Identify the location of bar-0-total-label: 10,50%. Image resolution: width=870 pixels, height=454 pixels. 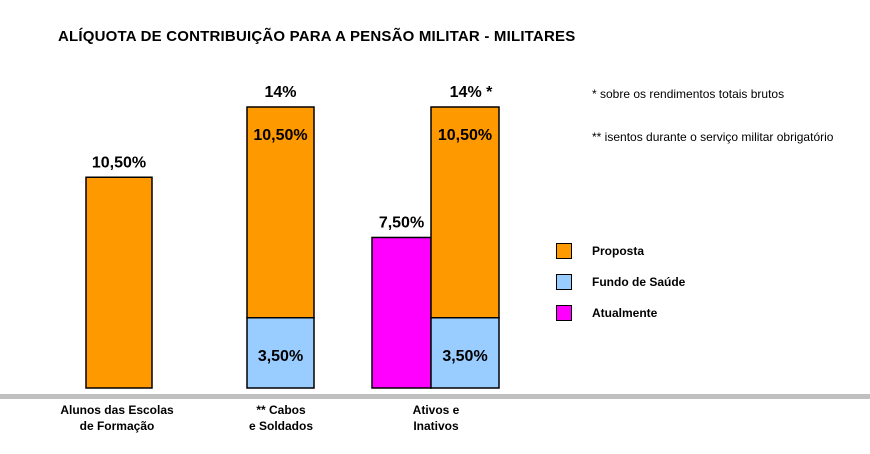
(119, 162).